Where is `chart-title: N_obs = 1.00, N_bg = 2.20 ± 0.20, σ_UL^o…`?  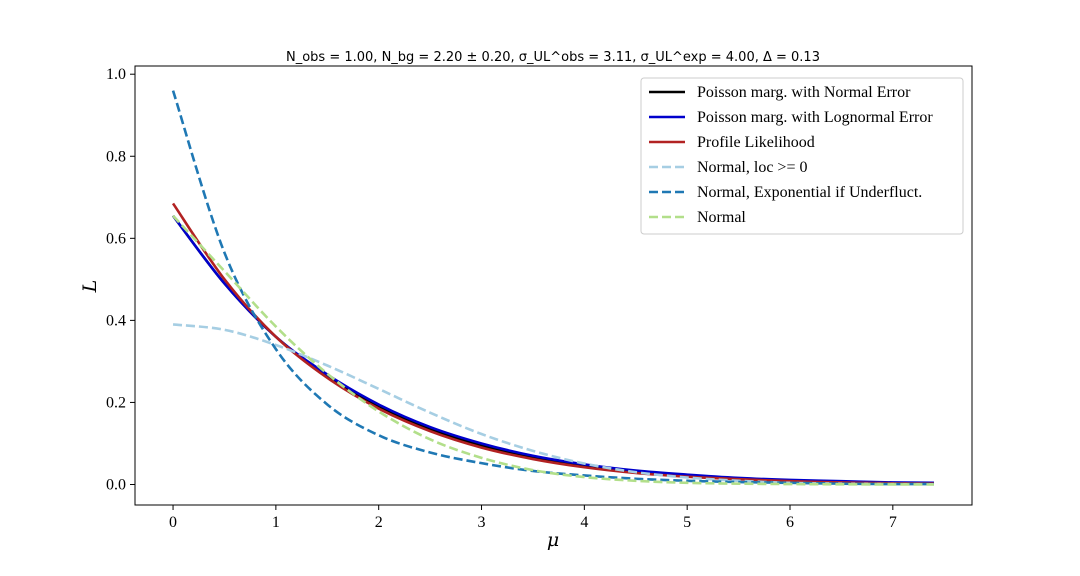 chart-title: N_obs = 1.00, N_bg = 2.20 ± 0.20, σ_UL^o… is located at coordinates (553, 57).